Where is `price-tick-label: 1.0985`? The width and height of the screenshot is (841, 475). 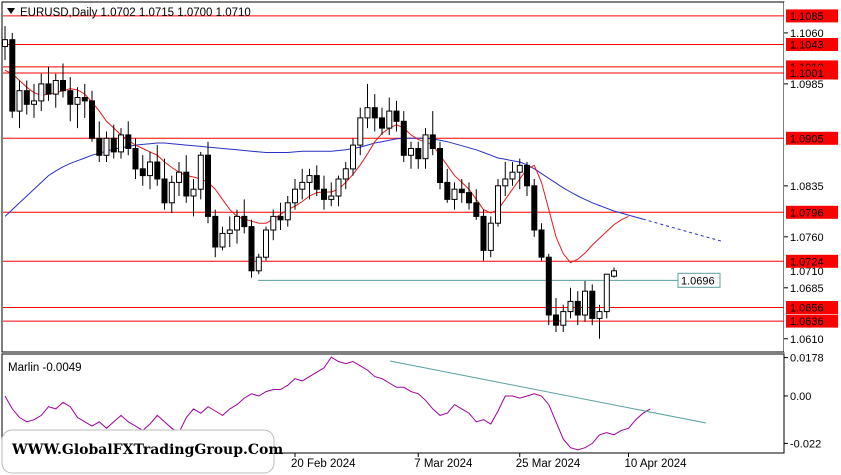
price-tick-label: 1.0985 is located at coordinates (807, 85).